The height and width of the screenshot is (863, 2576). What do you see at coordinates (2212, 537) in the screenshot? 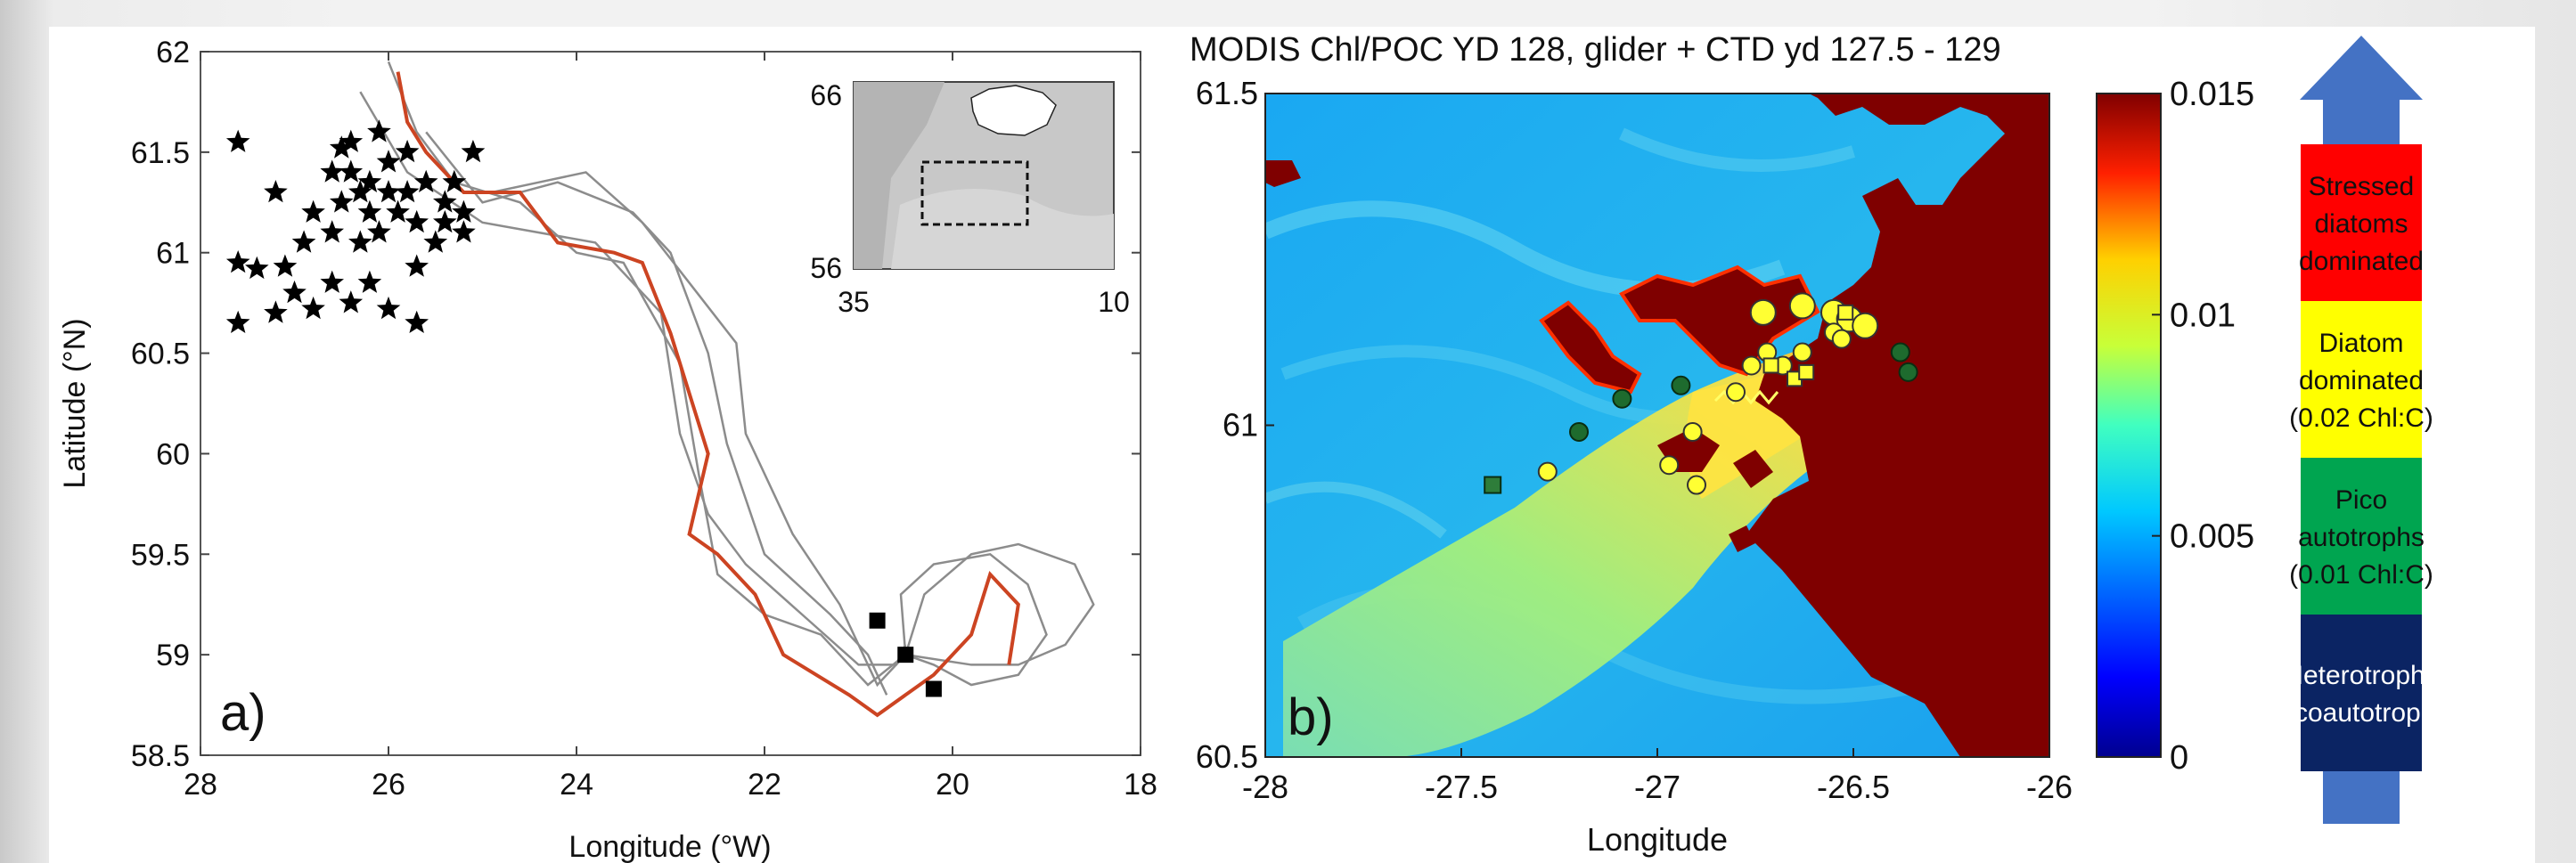
I see `colorbar-tick-label: 0.005` at bounding box center [2212, 537].